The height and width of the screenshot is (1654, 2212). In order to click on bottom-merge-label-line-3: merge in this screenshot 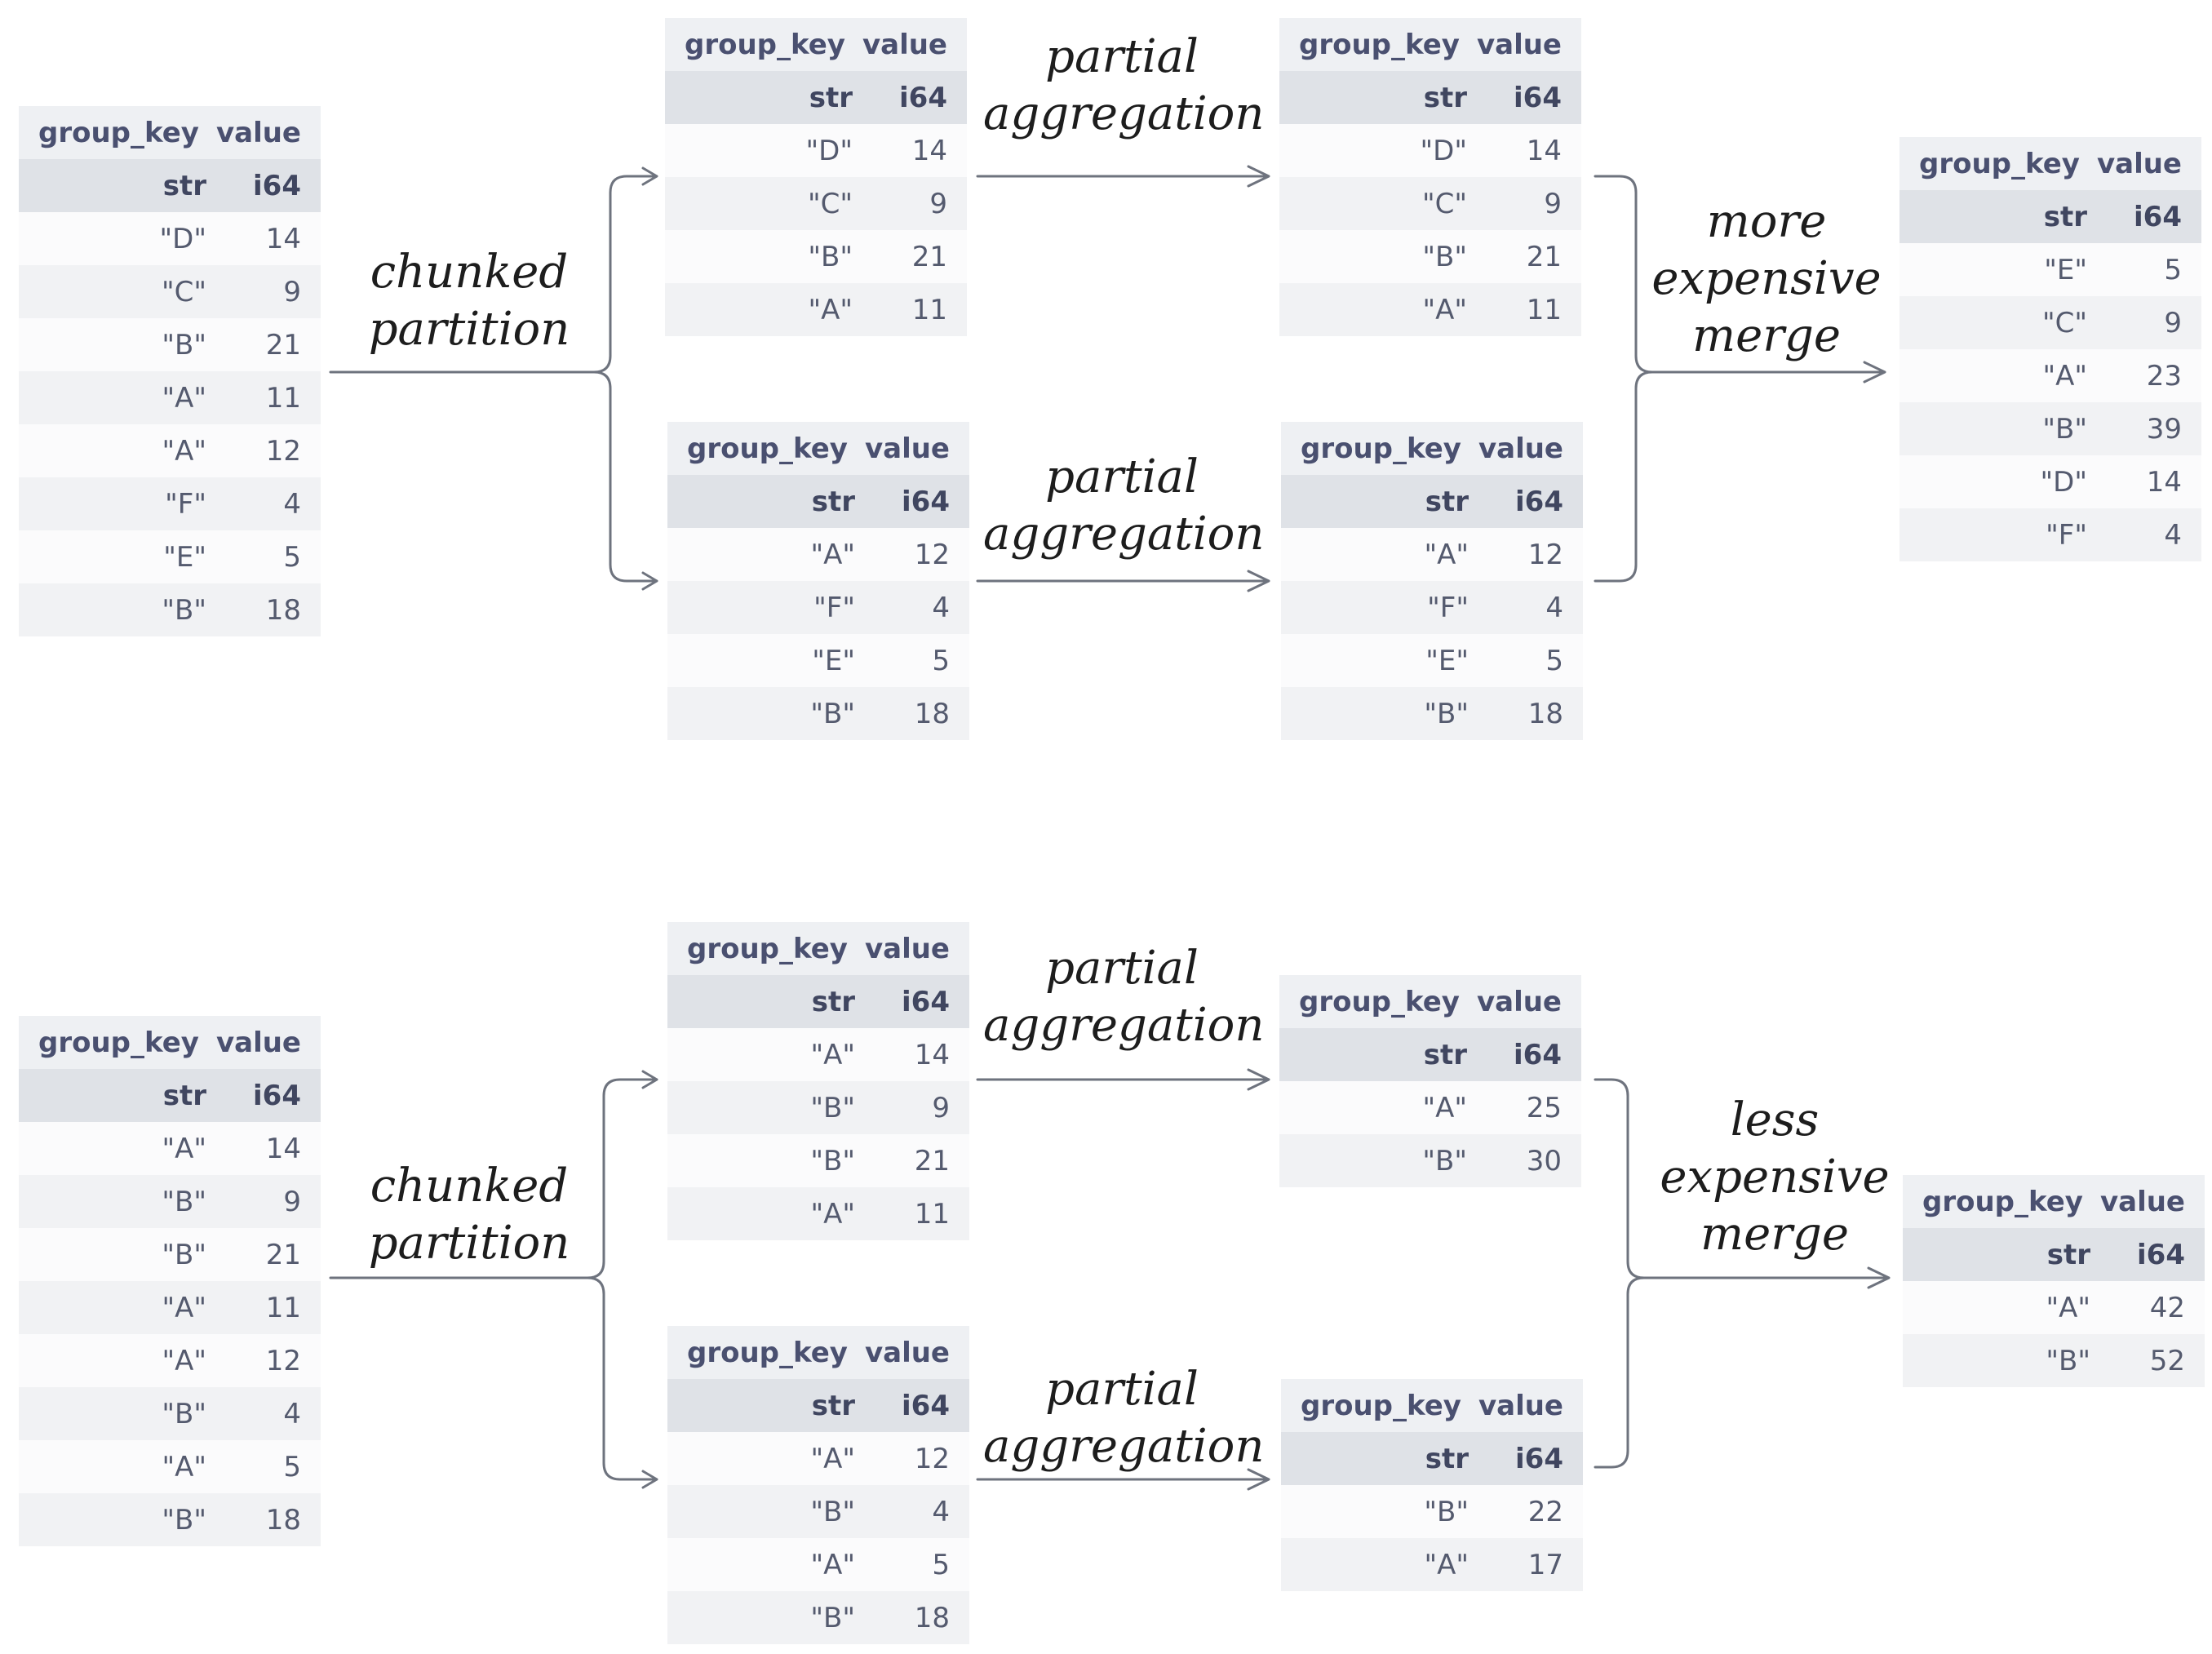, I will do `click(1775, 1234)`.